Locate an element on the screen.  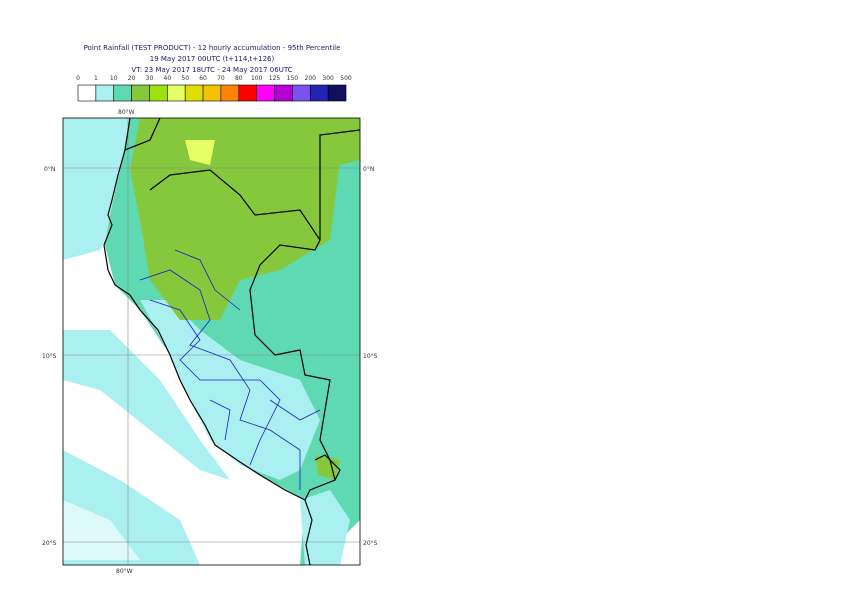
legend-label: 30 is located at coordinates (150, 78).